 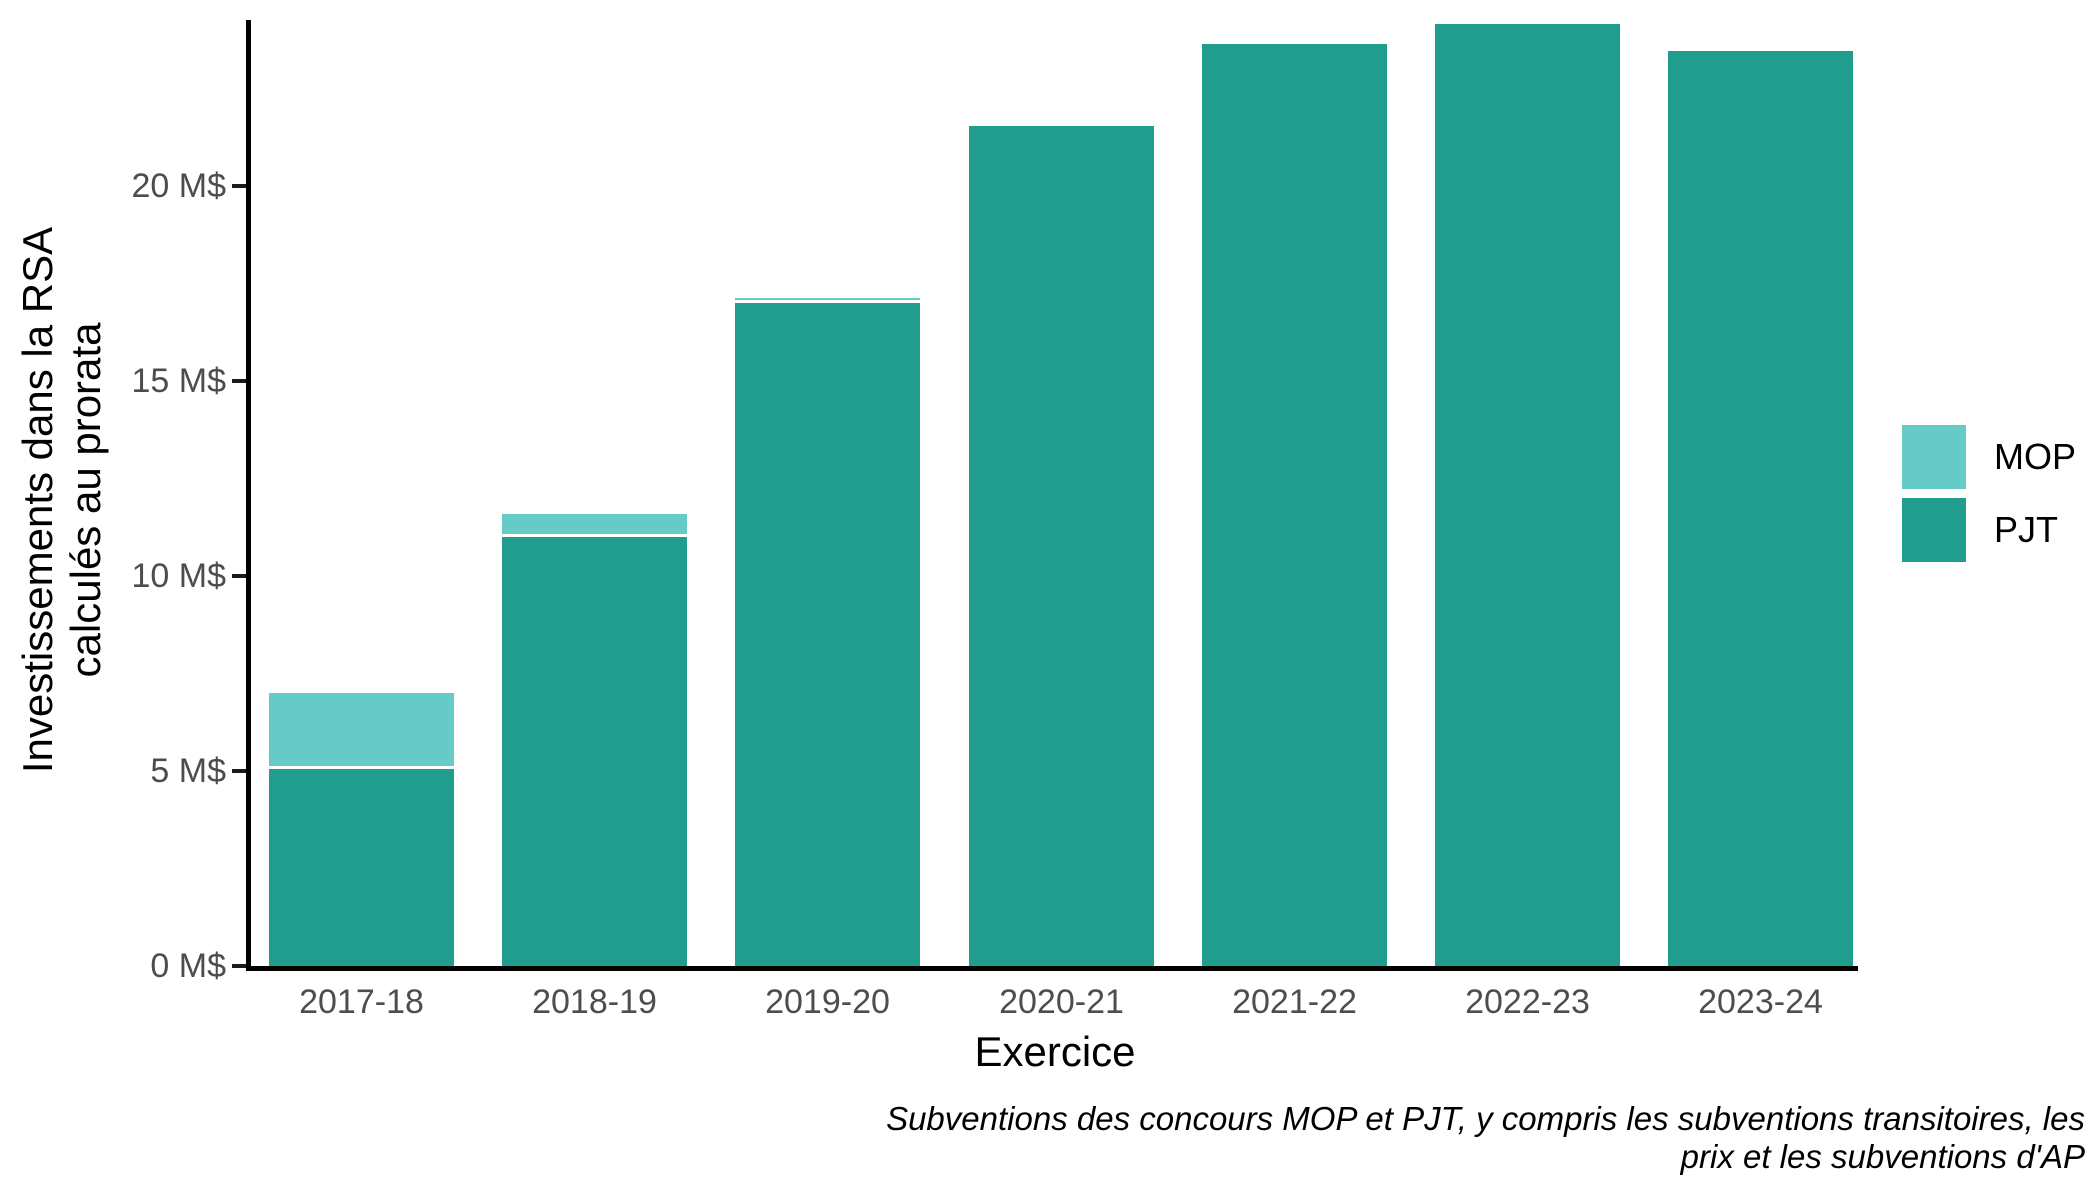 I want to click on legend-swatch-mop, so click(x=1934, y=457).